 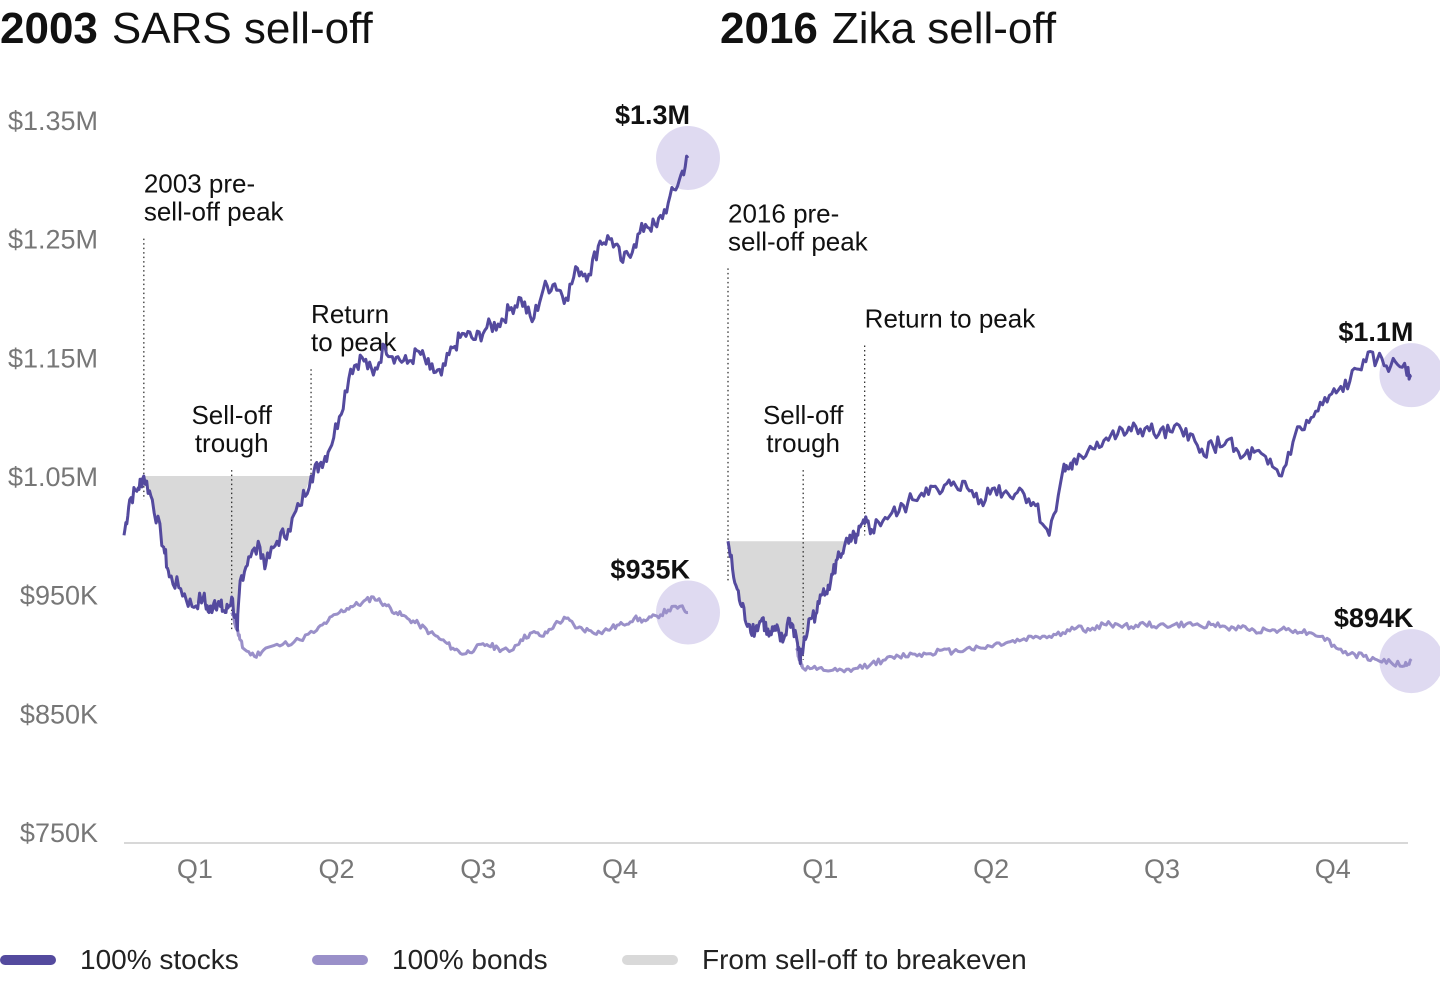 What do you see at coordinates (688, 612) in the screenshot?
I see `end-highlight-bonds` at bounding box center [688, 612].